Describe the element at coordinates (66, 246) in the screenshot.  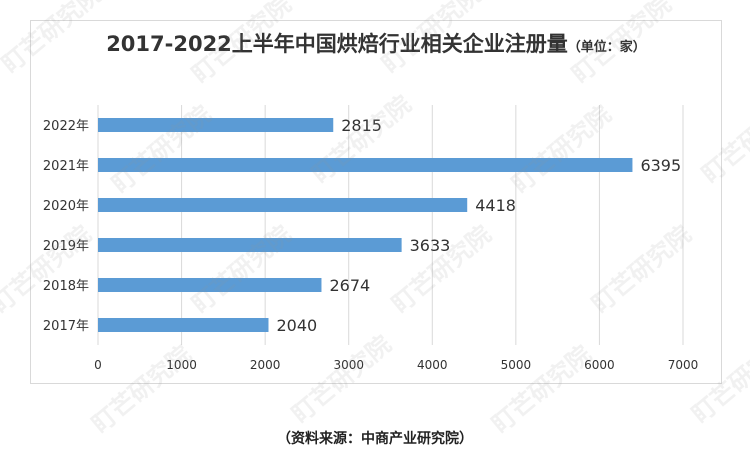
I see `y-tick-label: 2019年` at that location.